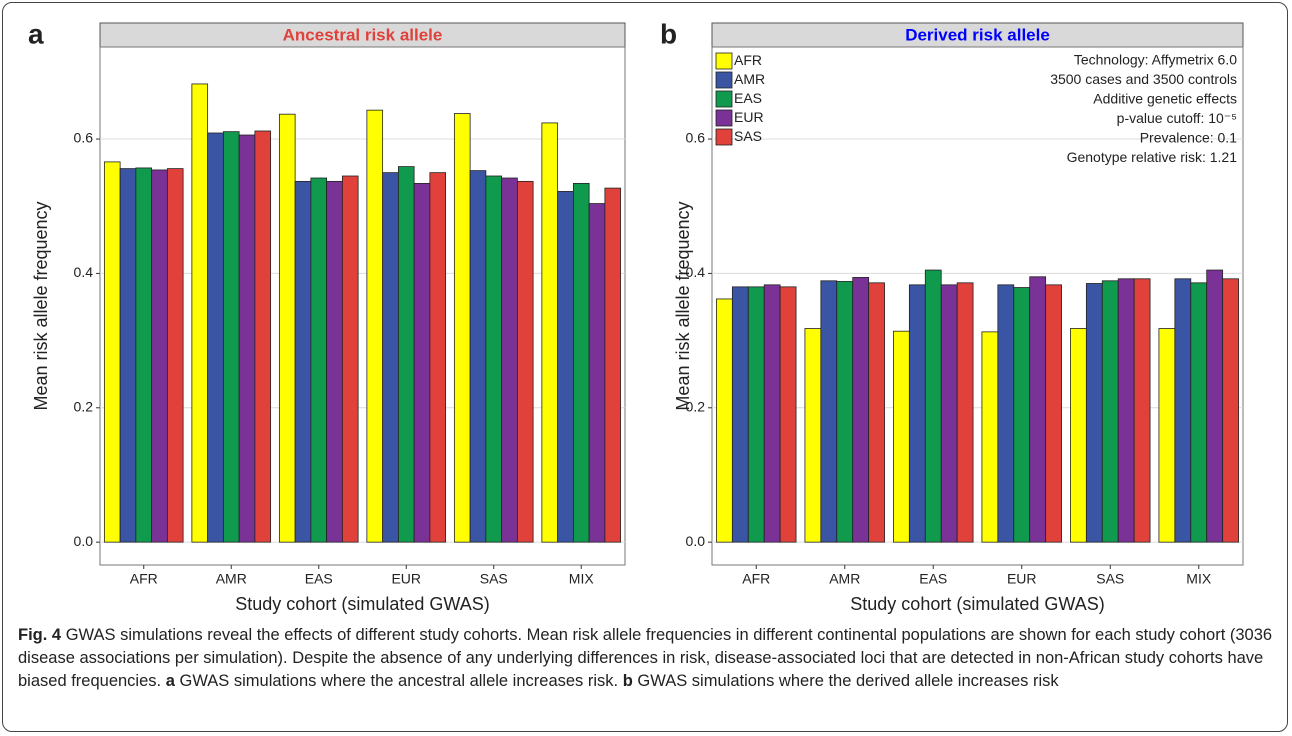 The width and height of the screenshot is (1292, 736). I want to click on annotation: 3500 cases and 3500 controls, so click(1143, 79).